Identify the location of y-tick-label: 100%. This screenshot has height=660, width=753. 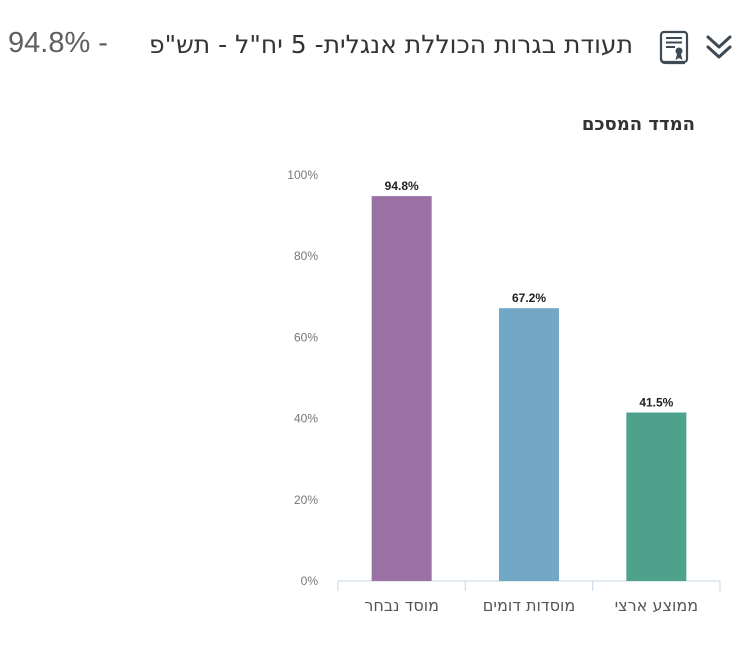
(302, 175).